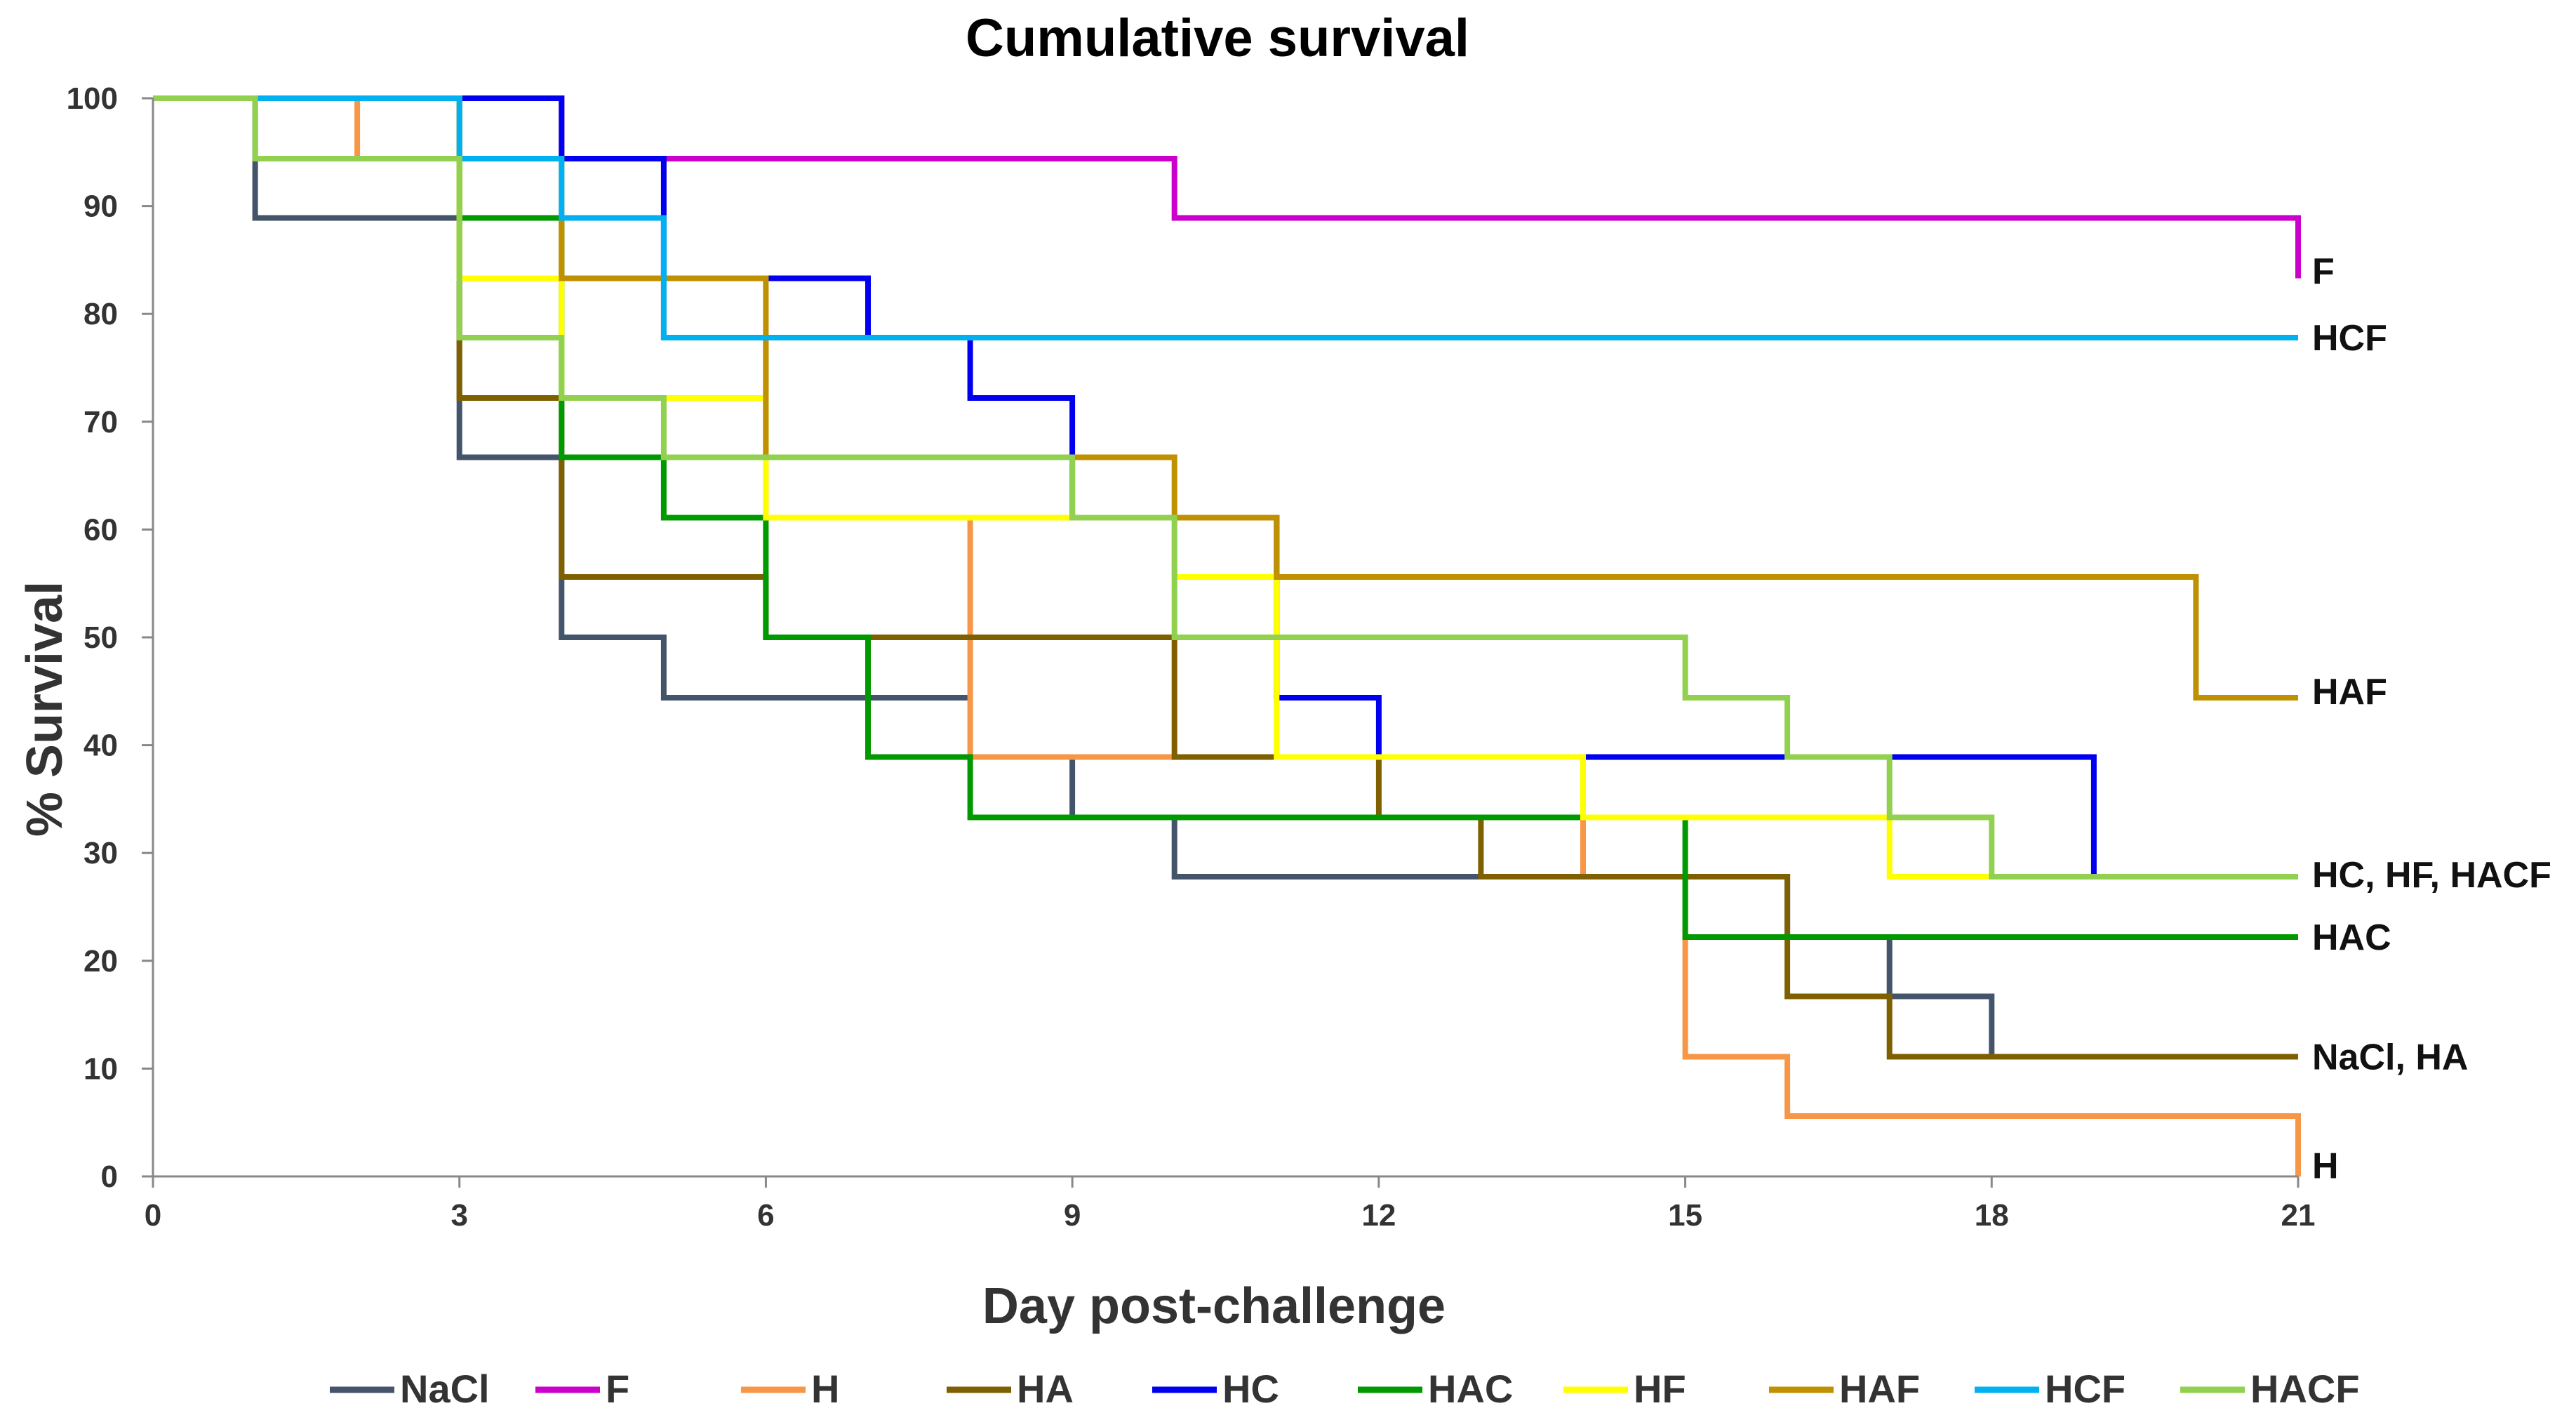 The height and width of the screenshot is (1427, 2576). What do you see at coordinates (1217, 38) in the screenshot?
I see `chart-title: Cumulative survival` at bounding box center [1217, 38].